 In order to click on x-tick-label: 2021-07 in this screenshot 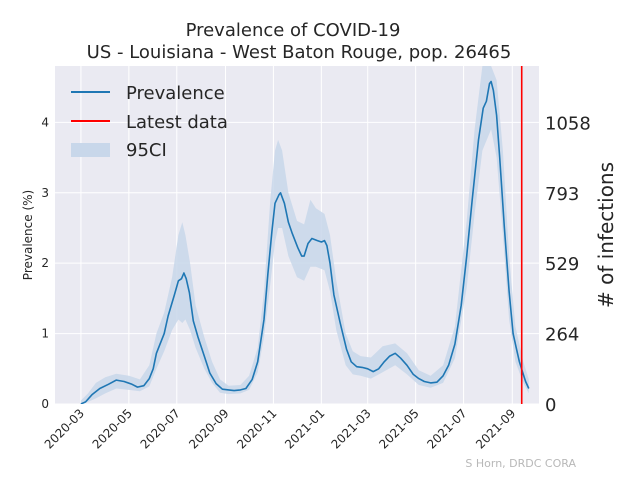, I will do `click(446, 428)`.